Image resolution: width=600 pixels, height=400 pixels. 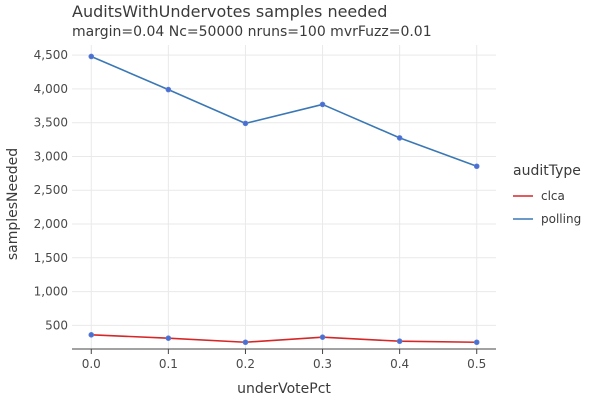 I want to click on x-tick-label: 0.2, so click(x=245, y=364).